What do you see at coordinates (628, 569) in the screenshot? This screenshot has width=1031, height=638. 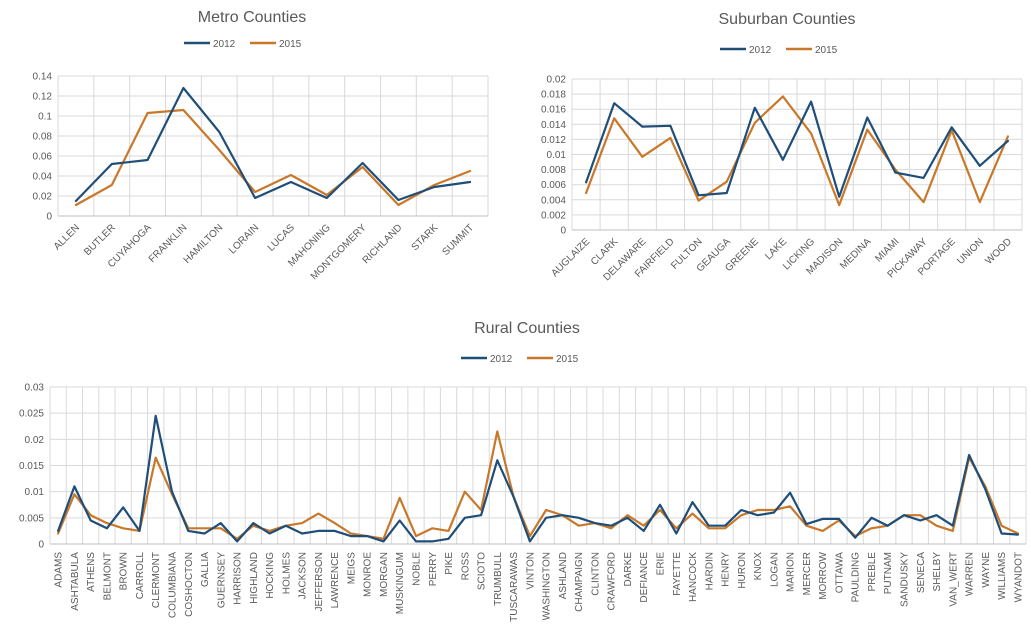 I see `rural-category-label: DARKE` at bounding box center [628, 569].